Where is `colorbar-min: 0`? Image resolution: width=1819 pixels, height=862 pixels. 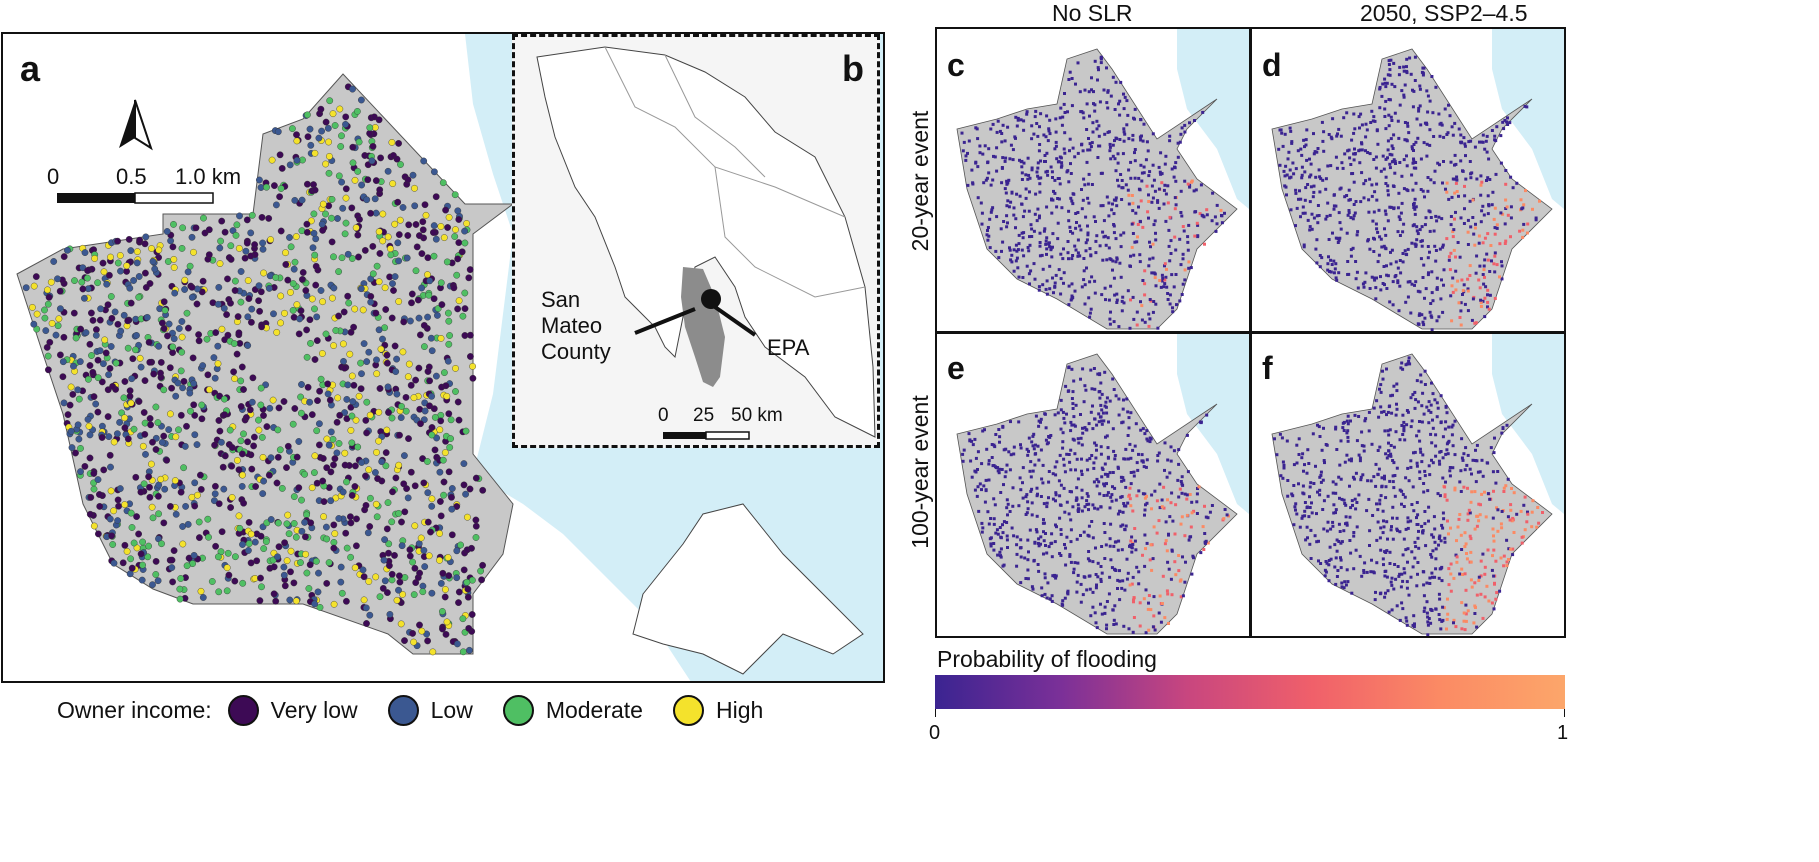
colorbar-min: 0 is located at coordinates (935, 733).